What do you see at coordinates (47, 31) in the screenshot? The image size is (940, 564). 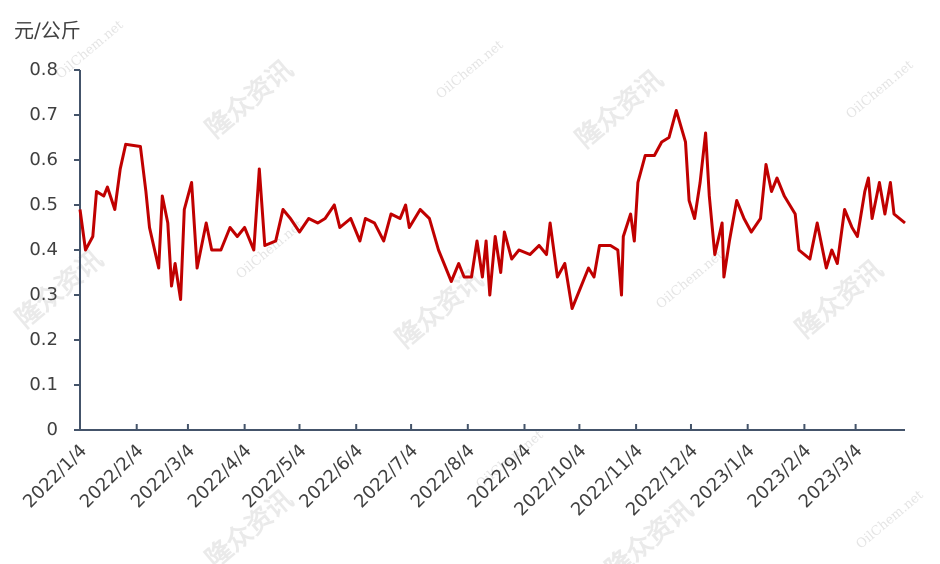 I see `y-axis-label: 元/公斤` at bounding box center [47, 31].